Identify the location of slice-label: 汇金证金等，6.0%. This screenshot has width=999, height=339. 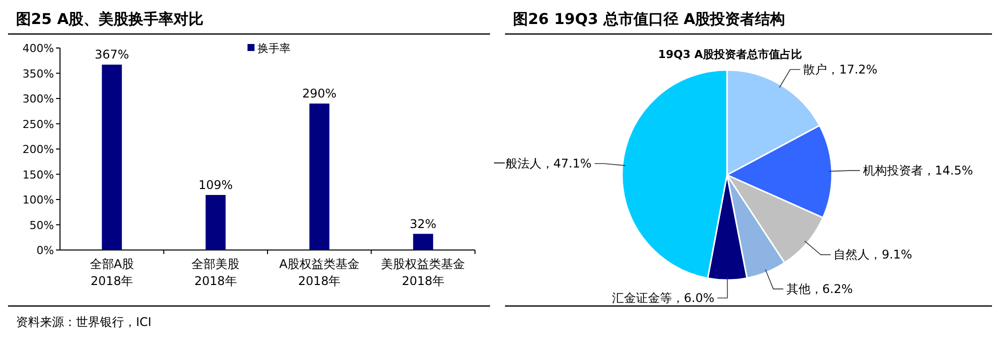
(663, 298).